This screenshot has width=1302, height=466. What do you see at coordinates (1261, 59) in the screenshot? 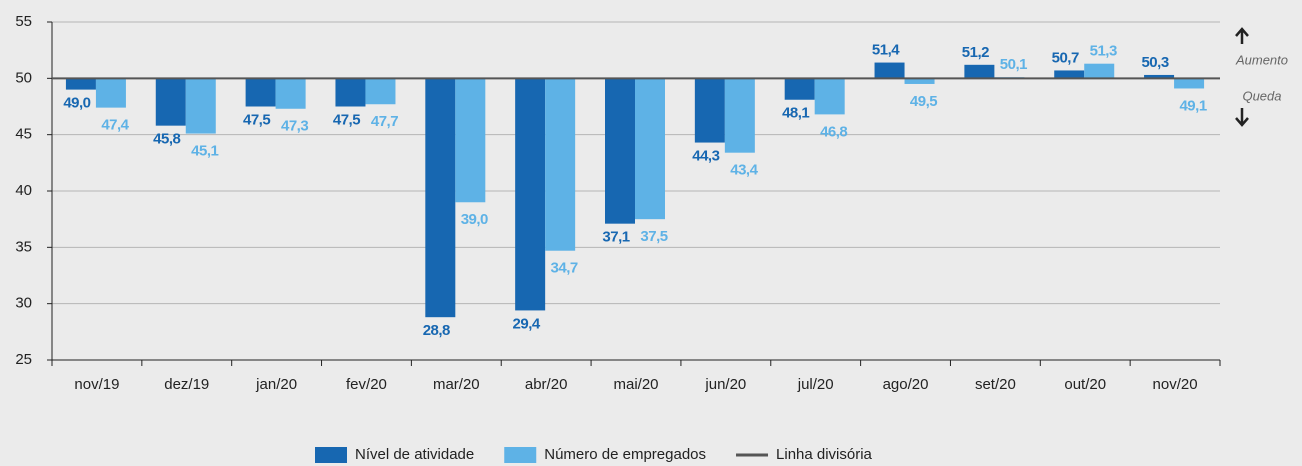
I see `annotation: Aumento` at bounding box center [1261, 59].